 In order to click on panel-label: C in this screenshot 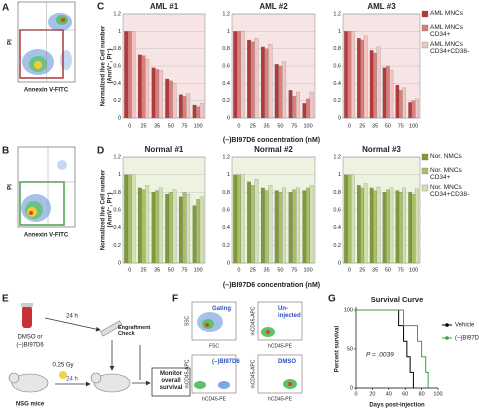, I will do `click(100, 7)`.